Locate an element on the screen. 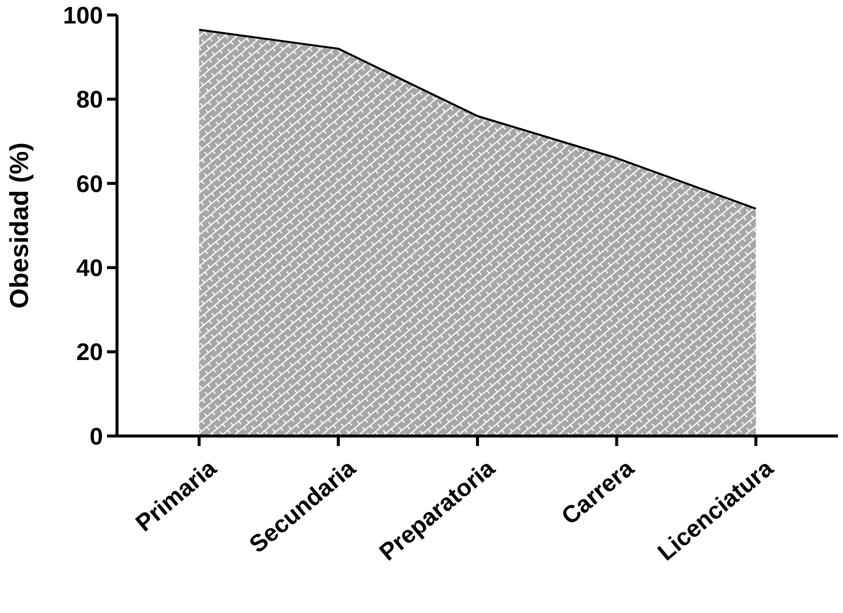 The image size is (843, 613). y-tick-label: 20 is located at coordinates (89, 352).